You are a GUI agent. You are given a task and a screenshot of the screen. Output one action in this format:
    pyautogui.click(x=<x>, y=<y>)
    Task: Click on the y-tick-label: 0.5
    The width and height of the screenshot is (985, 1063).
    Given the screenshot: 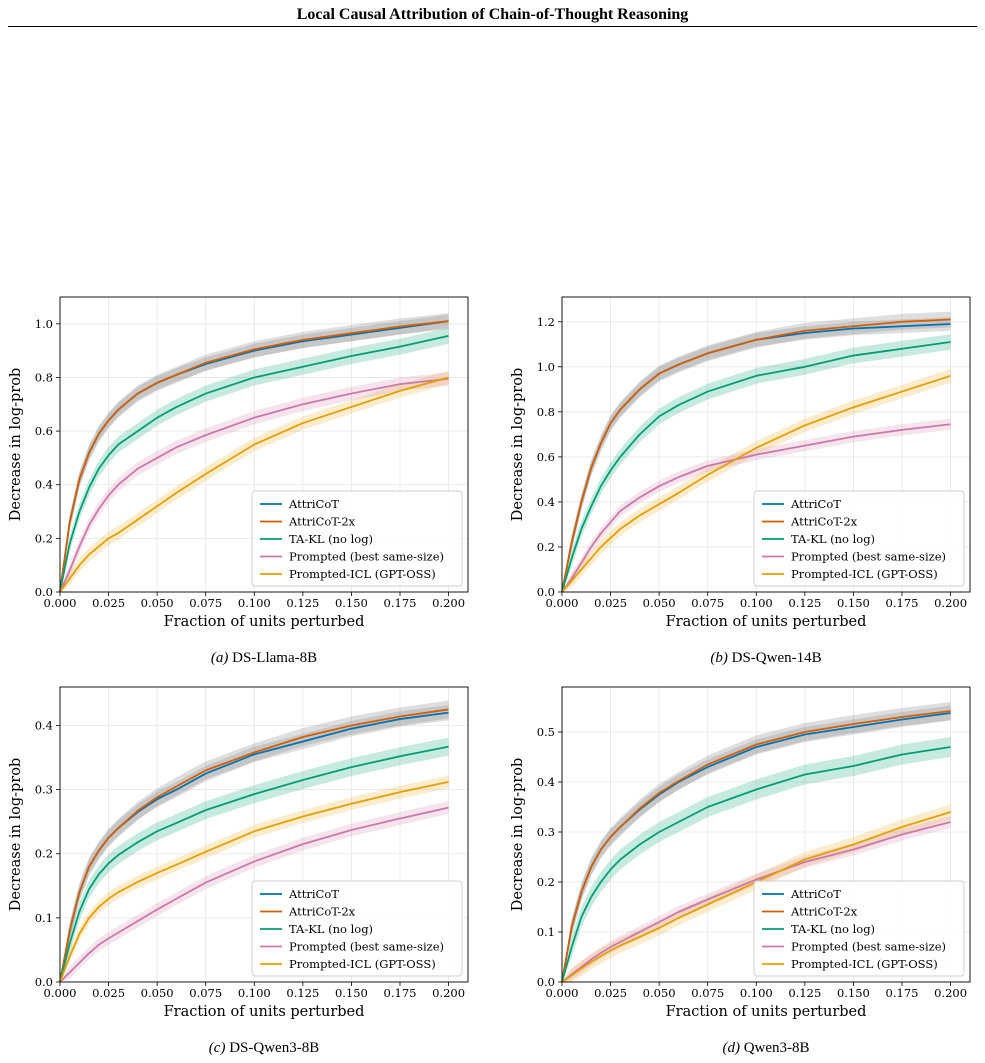 What is the action you would take?
    pyautogui.click(x=546, y=732)
    